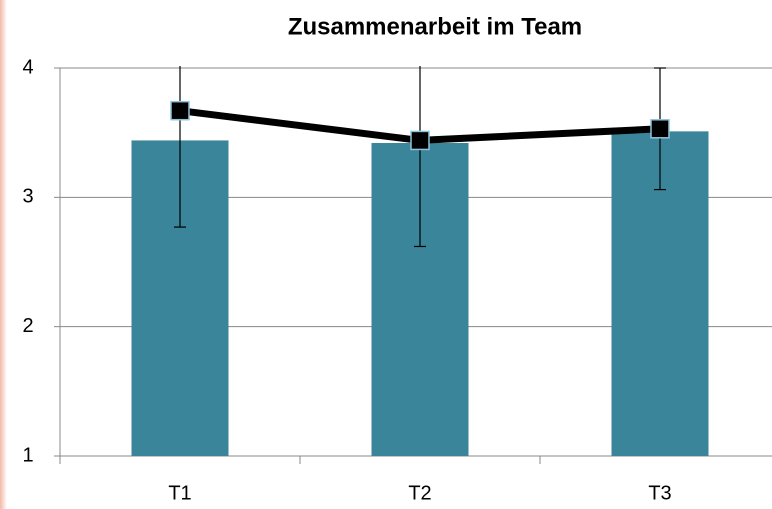 The image size is (772, 509). What do you see at coordinates (419, 493) in the screenshot?
I see `x-tick-label: T2` at bounding box center [419, 493].